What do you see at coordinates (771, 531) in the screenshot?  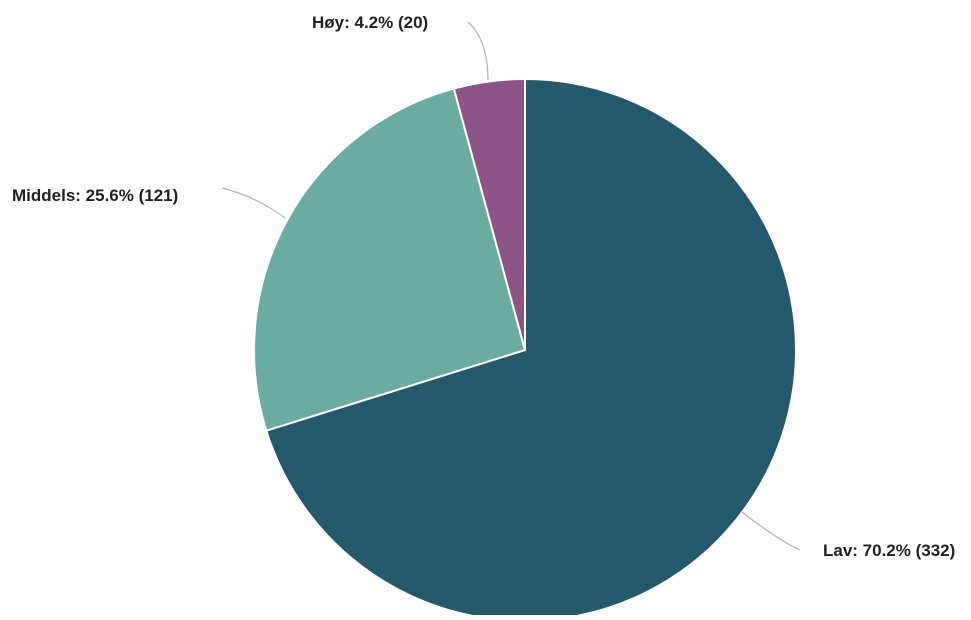 I see `leader-line-lav` at bounding box center [771, 531].